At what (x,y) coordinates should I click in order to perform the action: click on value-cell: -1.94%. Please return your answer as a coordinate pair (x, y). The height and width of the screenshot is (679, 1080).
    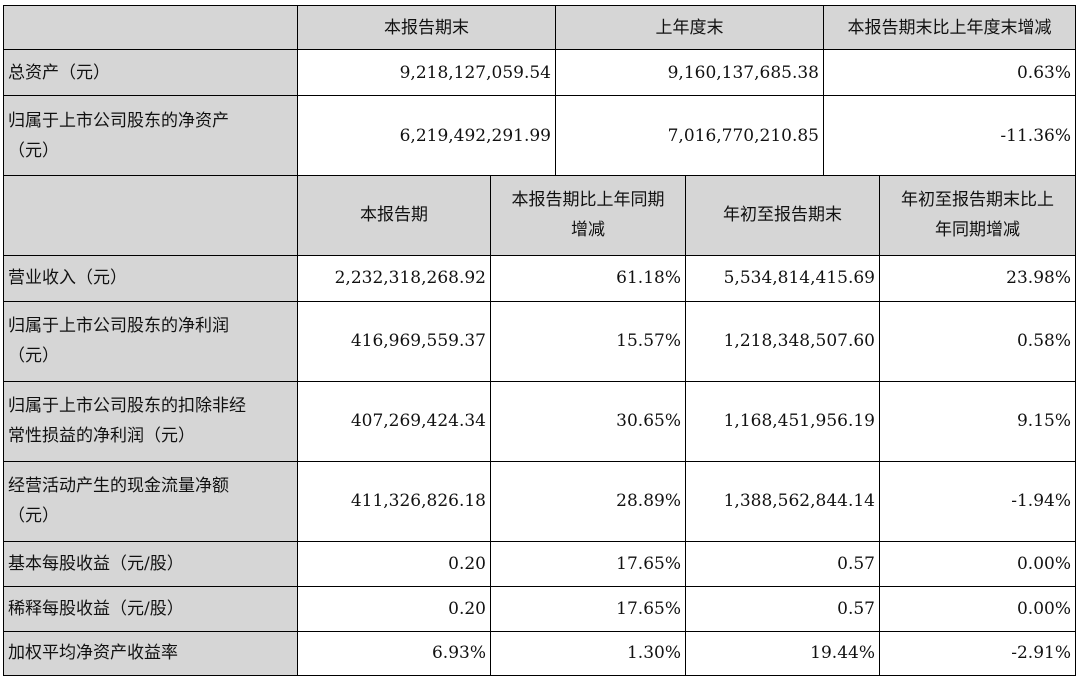
    Looking at the image, I should click on (977, 501).